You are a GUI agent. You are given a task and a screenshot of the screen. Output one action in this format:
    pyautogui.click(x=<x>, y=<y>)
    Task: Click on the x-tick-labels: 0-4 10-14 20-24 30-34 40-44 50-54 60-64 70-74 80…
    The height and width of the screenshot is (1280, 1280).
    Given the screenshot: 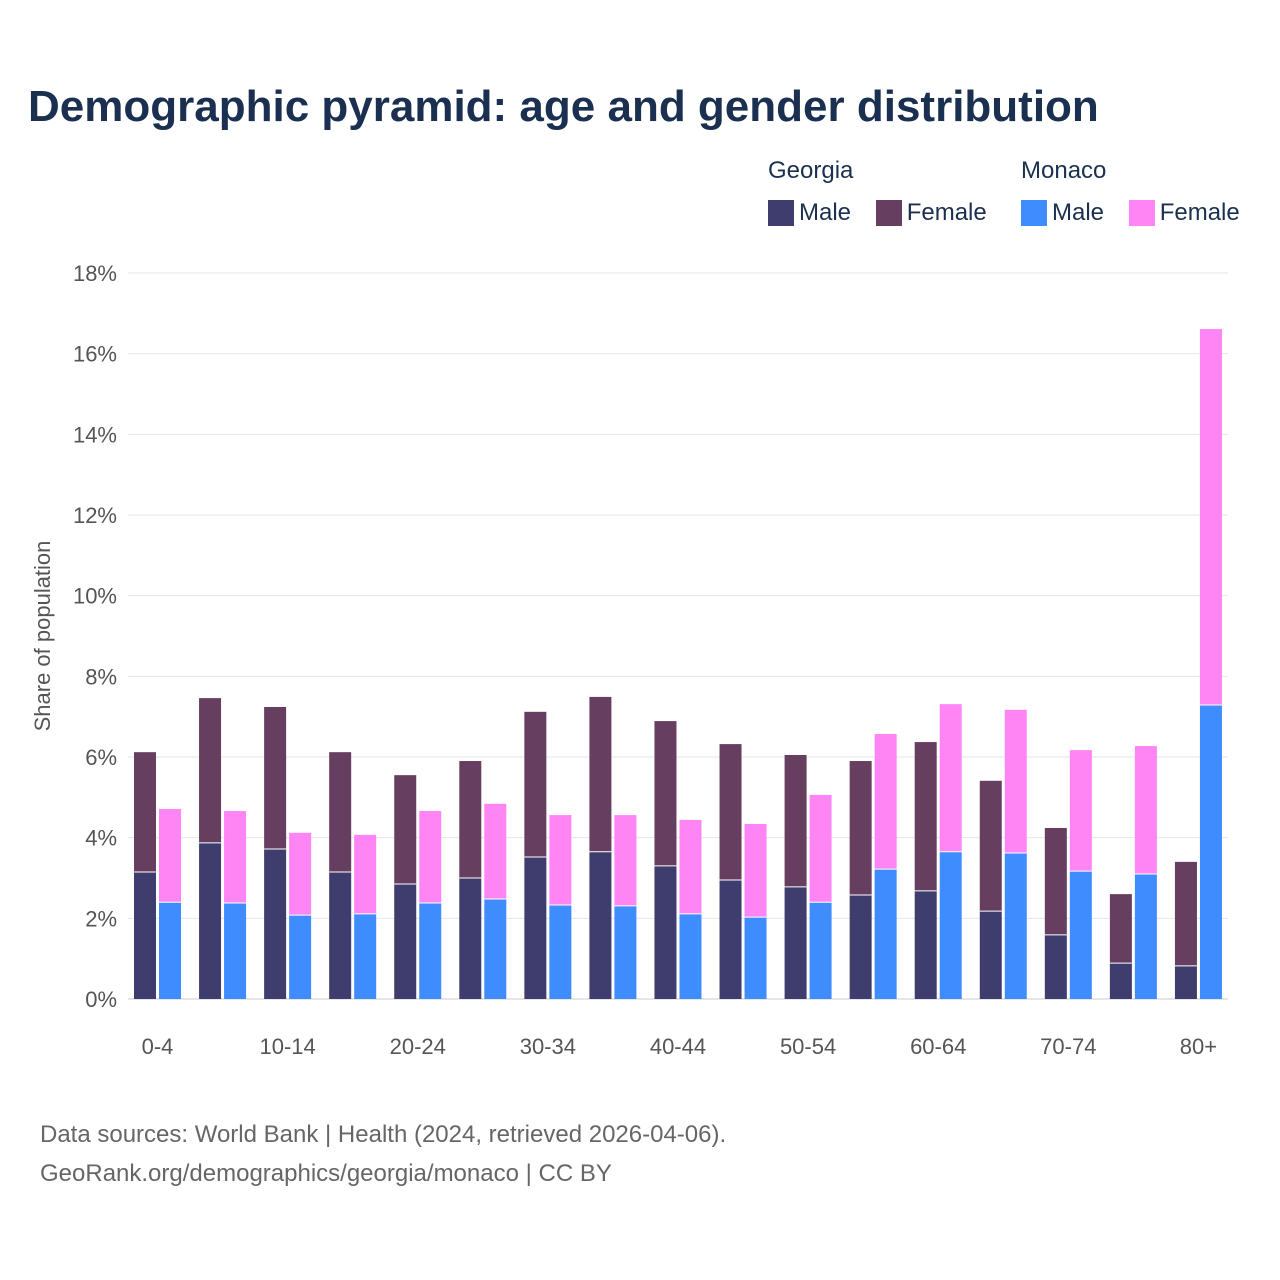 What is the action you would take?
    pyautogui.click(x=680, y=1046)
    